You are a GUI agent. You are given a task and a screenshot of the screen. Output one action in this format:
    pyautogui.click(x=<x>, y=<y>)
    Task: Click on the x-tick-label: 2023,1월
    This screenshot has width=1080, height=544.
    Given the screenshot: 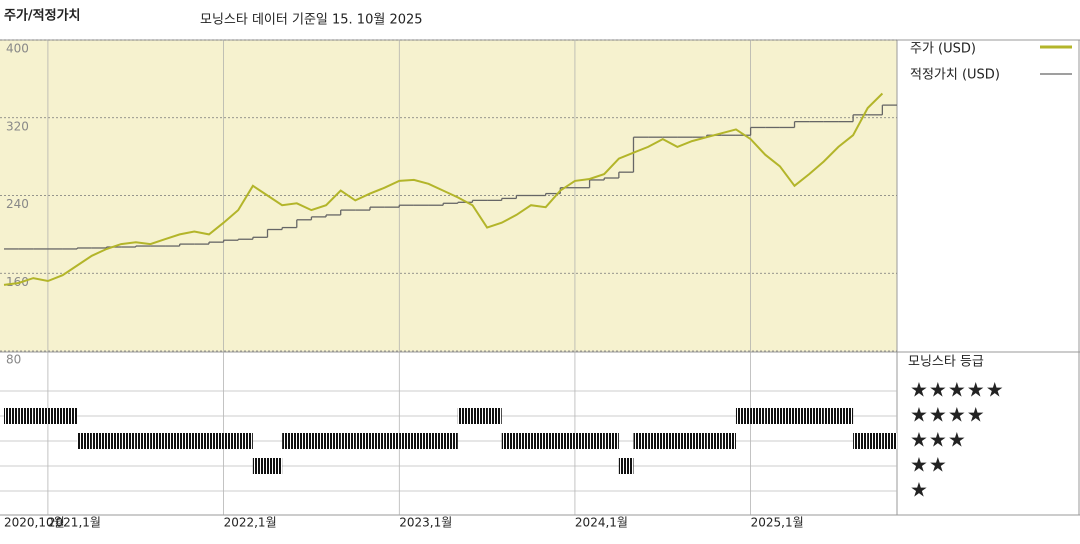 What is the action you would take?
    pyautogui.click(x=425, y=523)
    